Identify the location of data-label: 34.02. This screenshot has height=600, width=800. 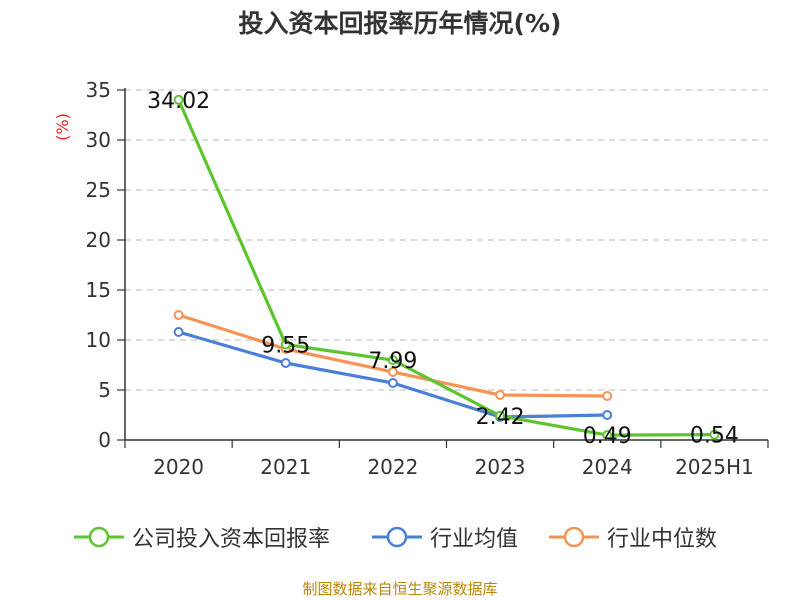
(178, 101).